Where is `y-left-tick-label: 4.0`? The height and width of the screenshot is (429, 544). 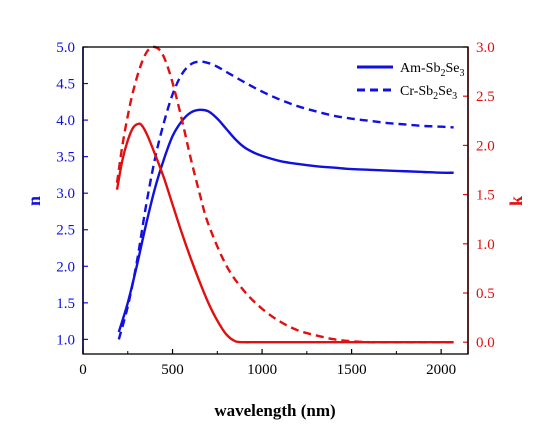 y-left-tick-label: 4.0 is located at coordinates (65, 121).